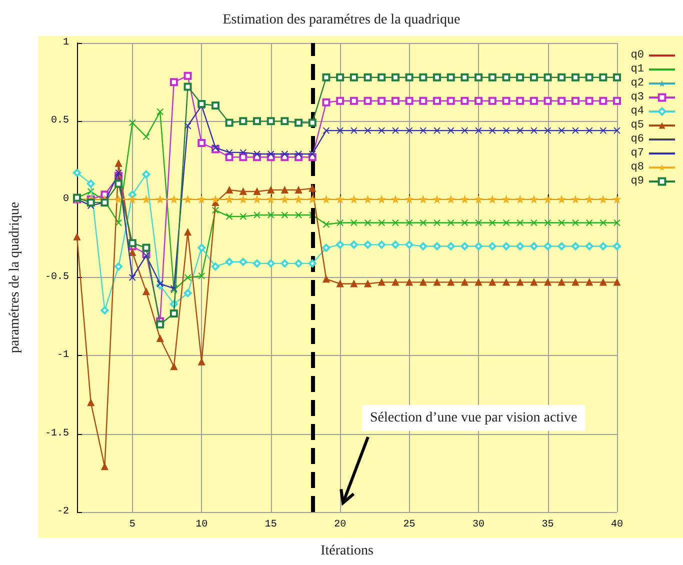  I want to click on legend-label: q5, so click(637, 126).